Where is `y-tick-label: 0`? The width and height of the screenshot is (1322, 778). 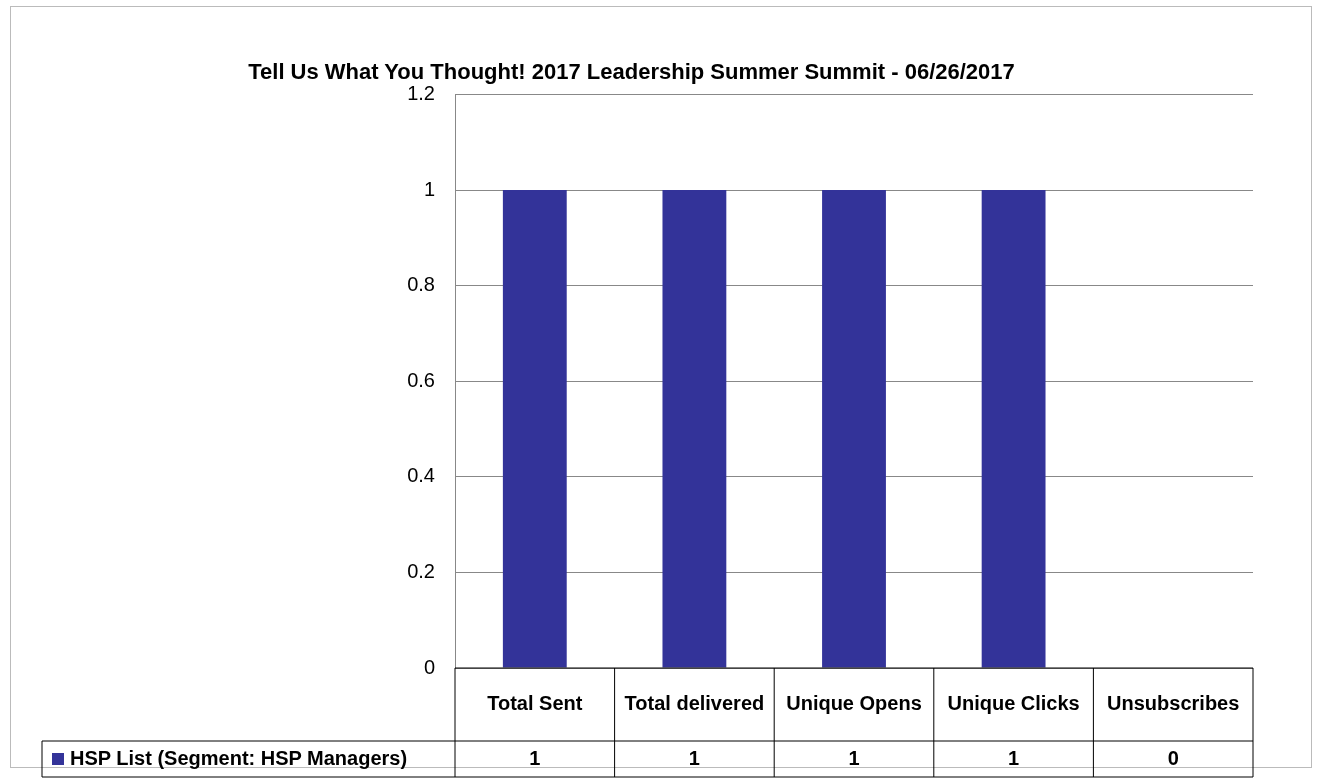
y-tick-label: 0 is located at coordinates (429, 666).